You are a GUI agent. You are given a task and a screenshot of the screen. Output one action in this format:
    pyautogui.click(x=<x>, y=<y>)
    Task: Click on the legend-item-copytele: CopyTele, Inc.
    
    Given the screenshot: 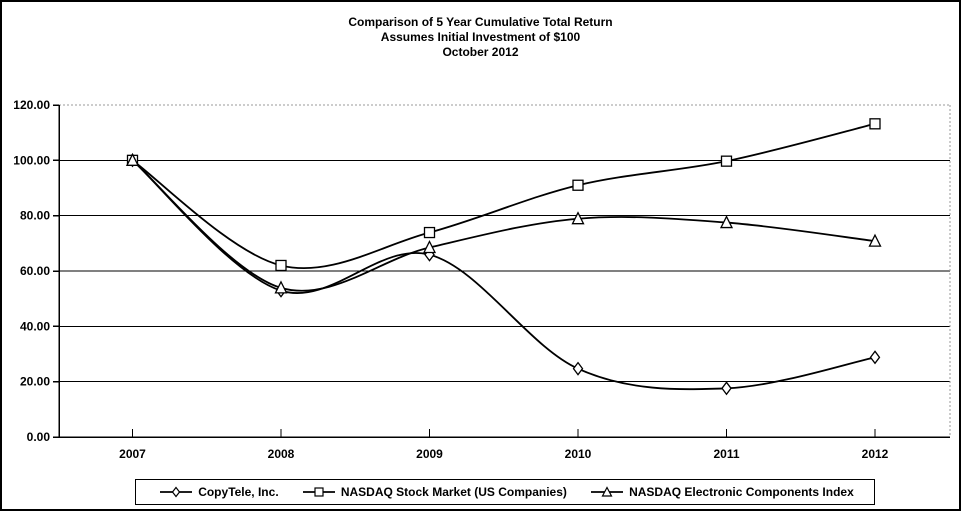 What is the action you would take?
    pyautogui.click(x=217, y=492)
    